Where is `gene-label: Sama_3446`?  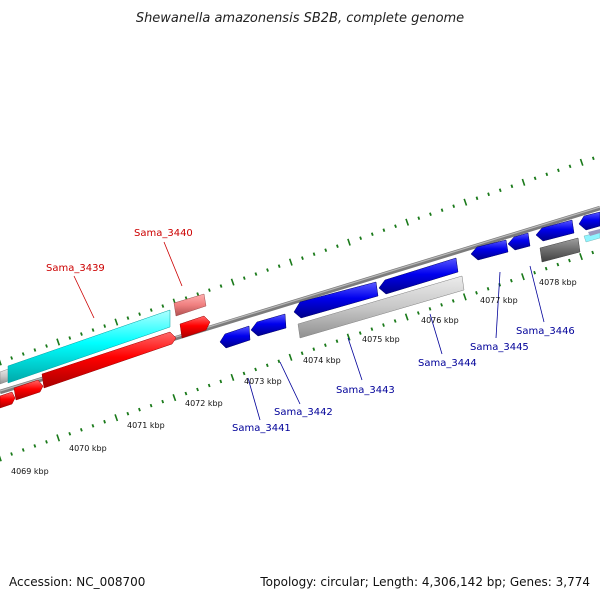 gene-label: Sama_3446 is located at coordinates (545, 331).